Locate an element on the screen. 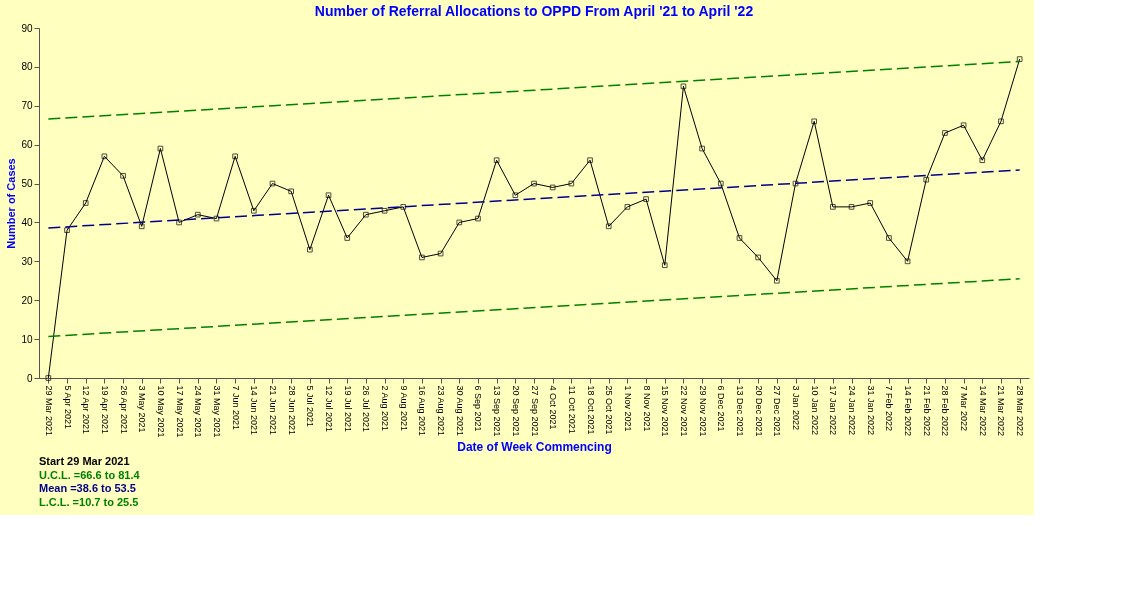  x-tick-label: 11 Oct 2021 is located at coordinates (571, 409).